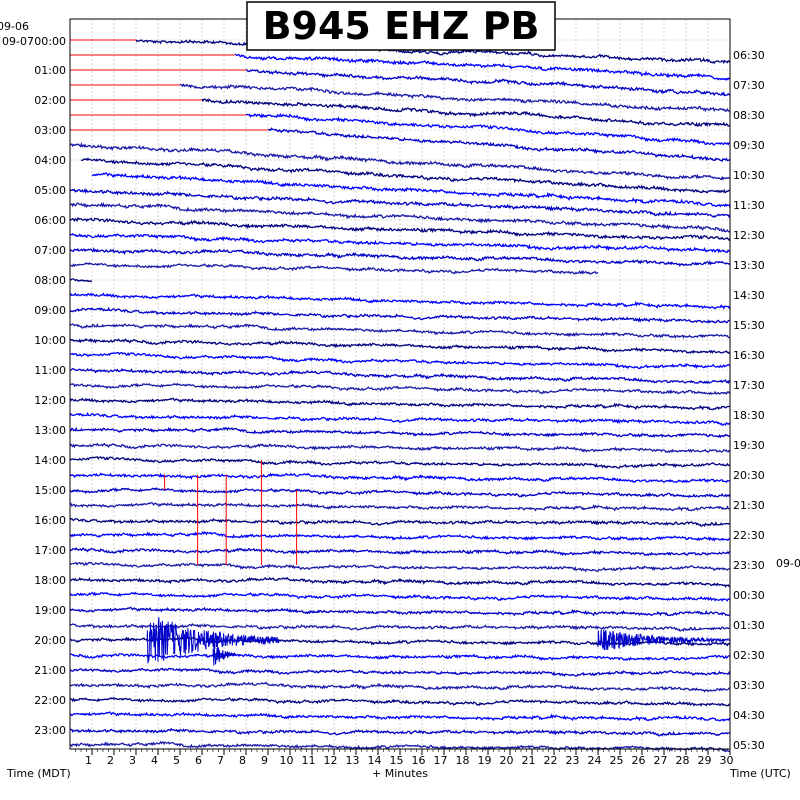 This screenshot has width=800, height=800. Describe the element at coordinates (551, 760) in the screenshot. I see `x-tick-label: 22` at that location.